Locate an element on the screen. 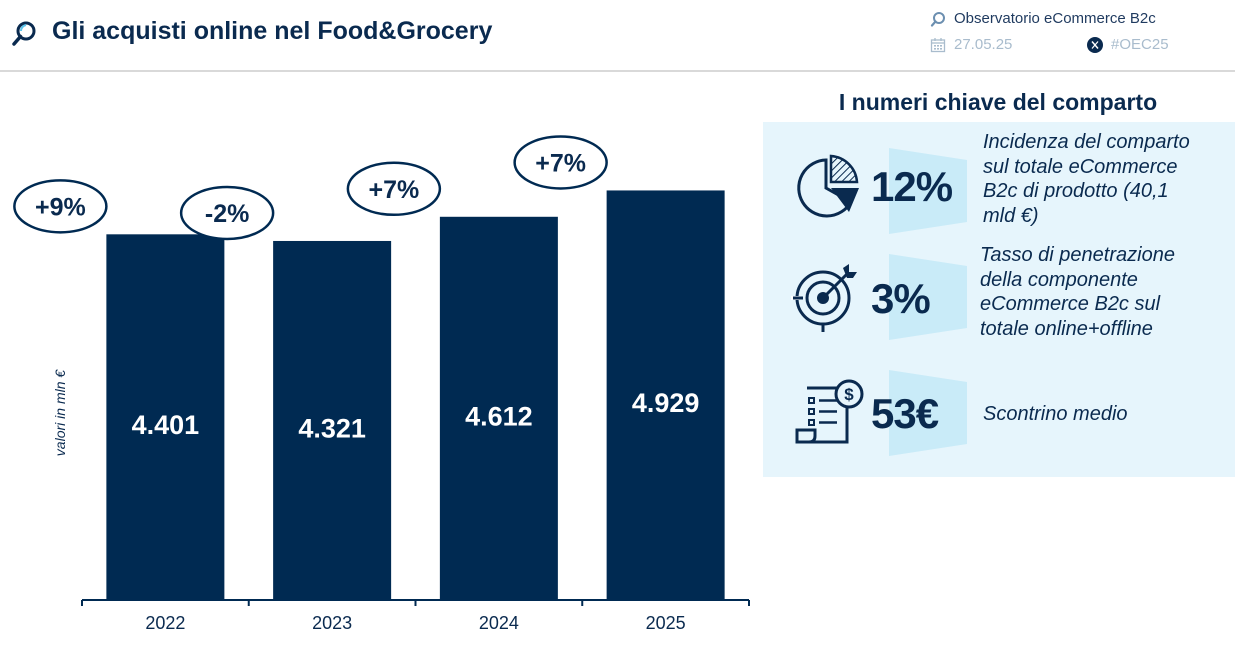 This screenshot has height=651, width=1235. source-label: Observatorio eCommerce B2c is located at coordinates (1043, 18).